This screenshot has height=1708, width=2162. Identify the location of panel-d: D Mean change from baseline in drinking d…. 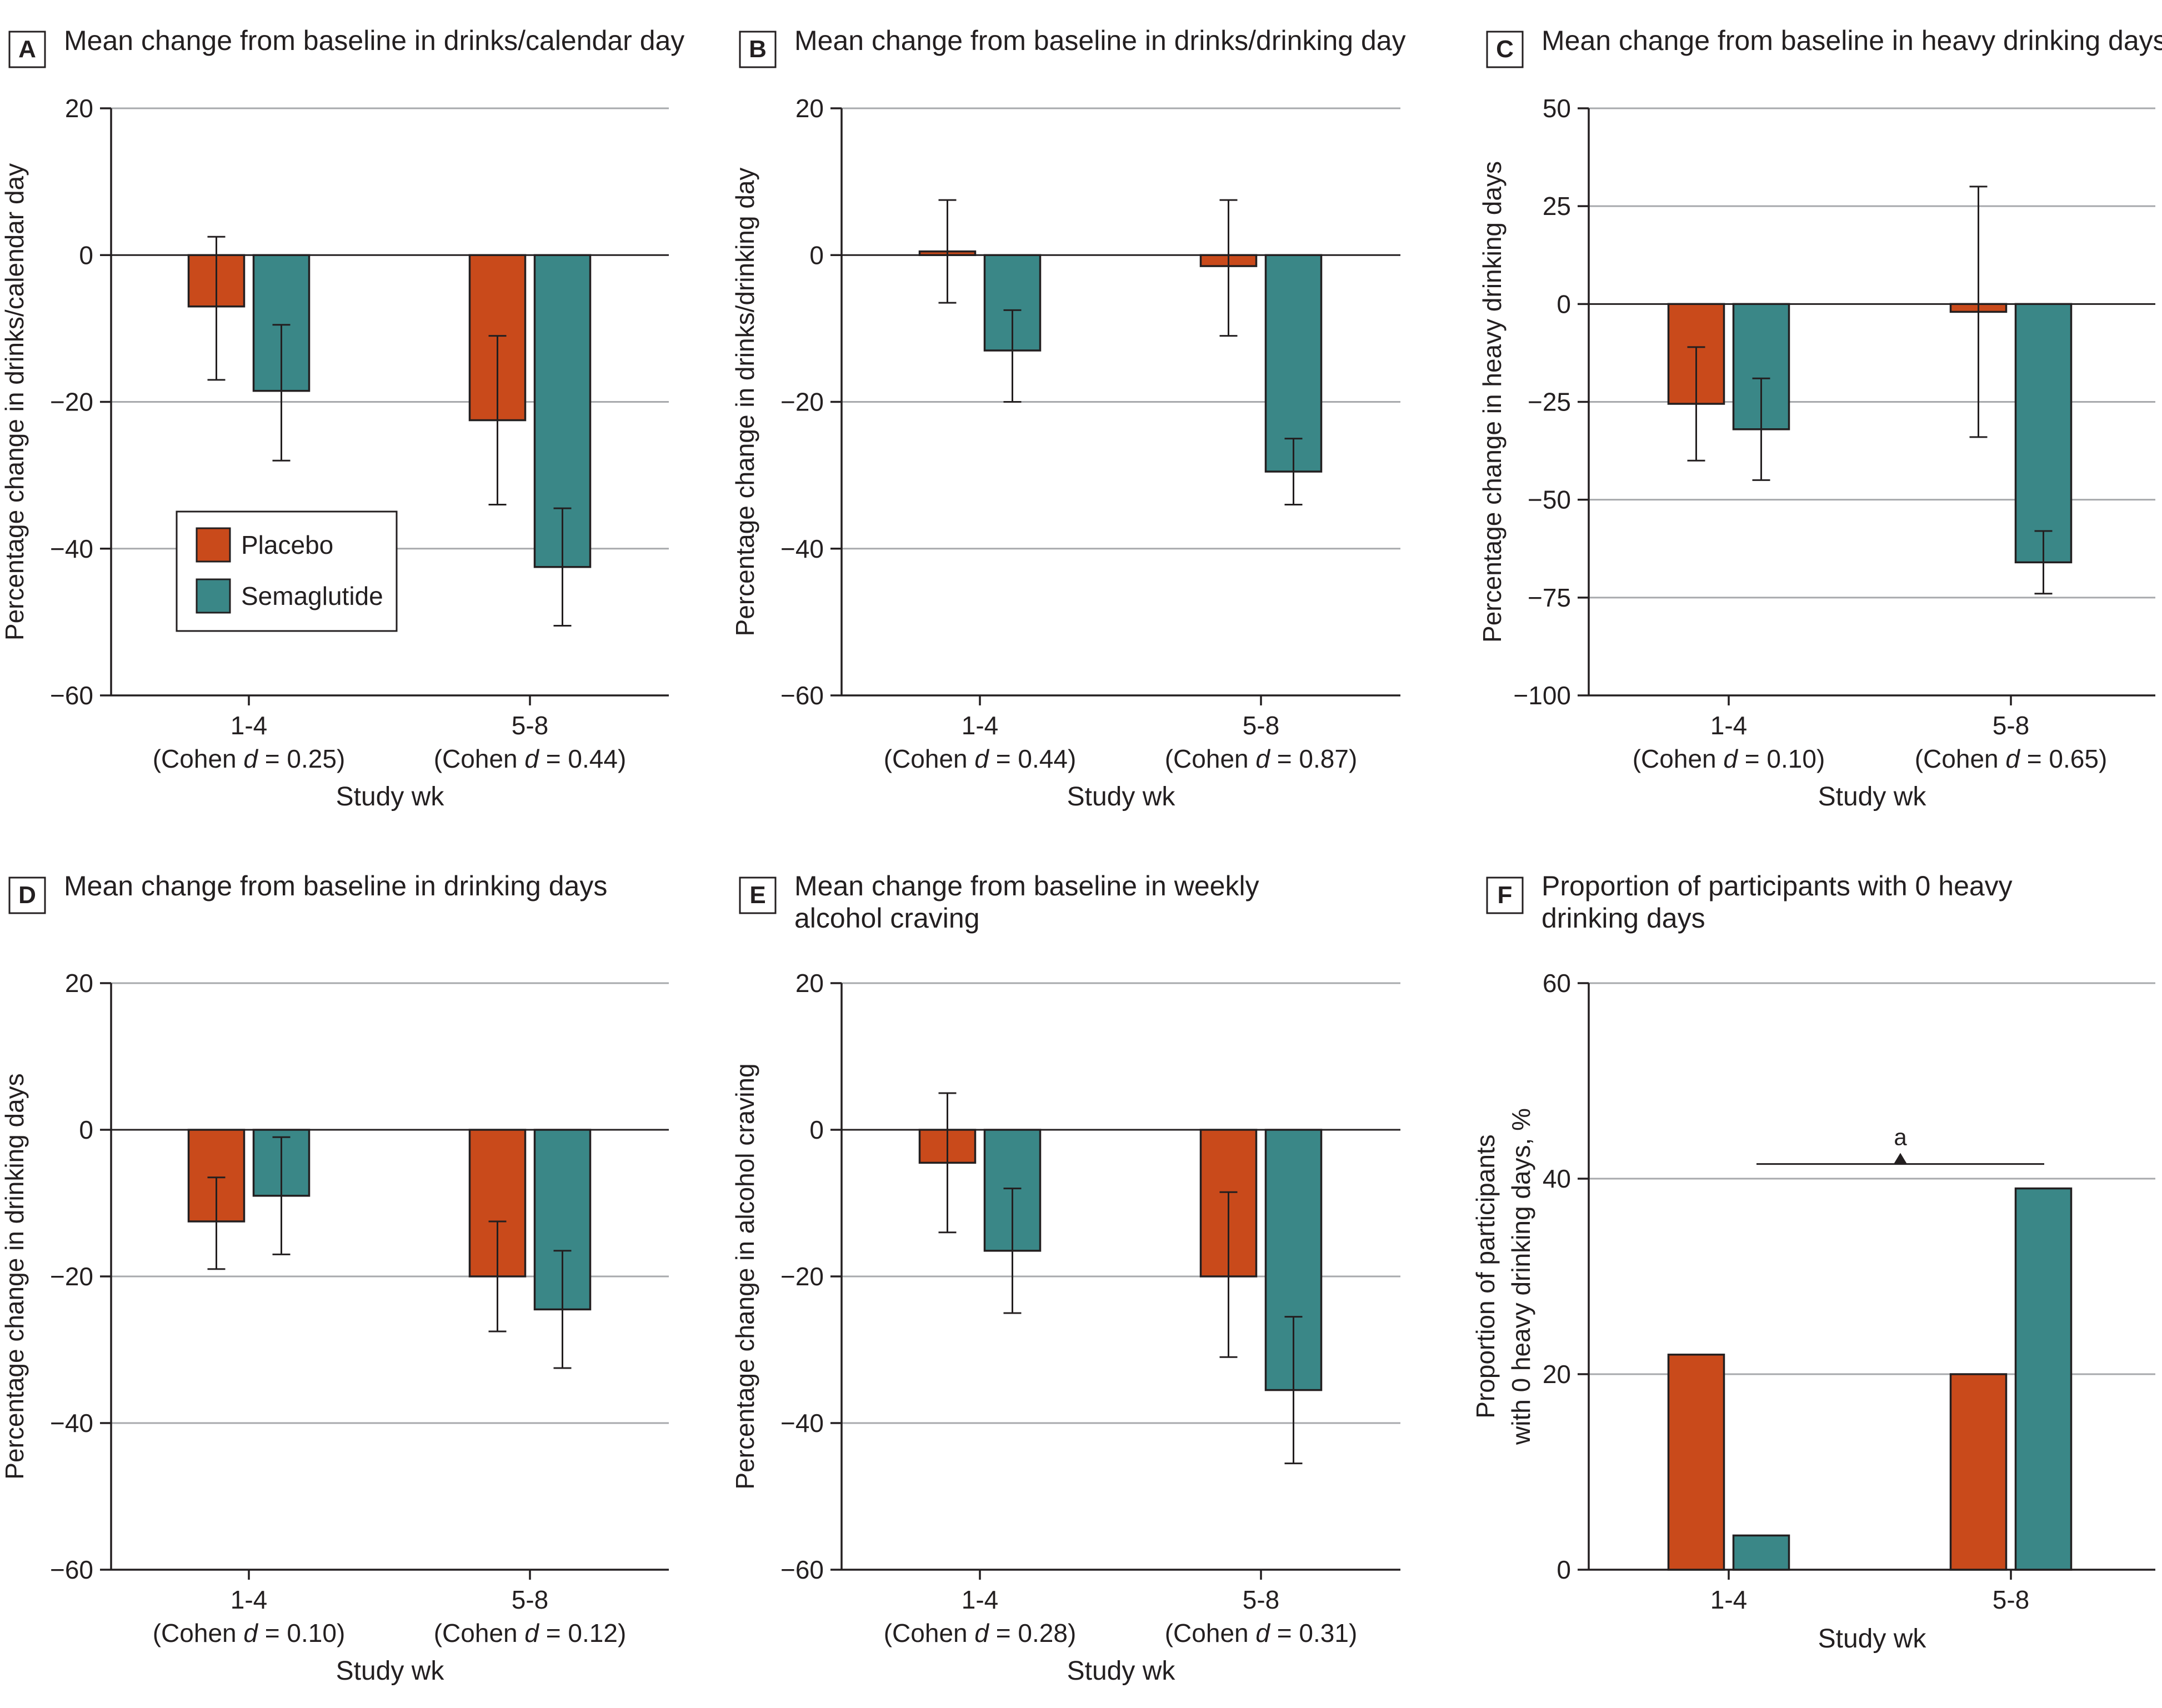
(334, 1278).